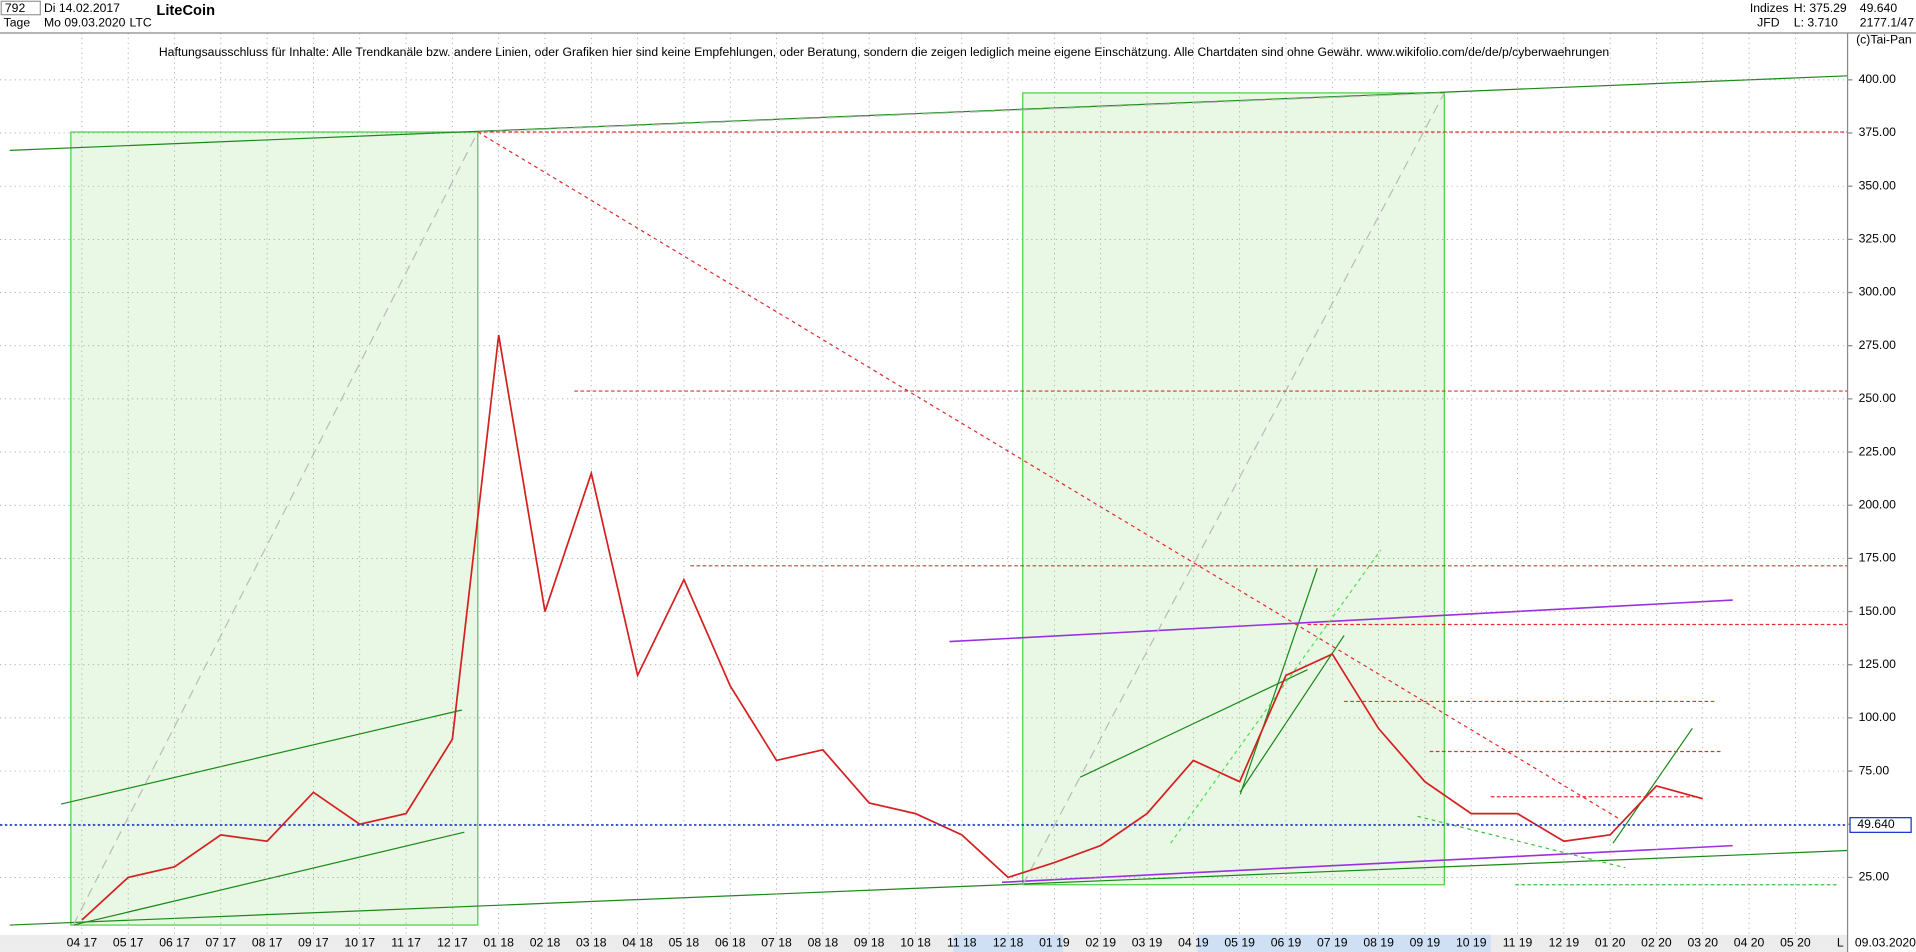 The image size is (1916, 952). Describe the element at coordinates (1884, 40) in the screenshot. I see `copyright: (c)Tai-Pan` at that location.